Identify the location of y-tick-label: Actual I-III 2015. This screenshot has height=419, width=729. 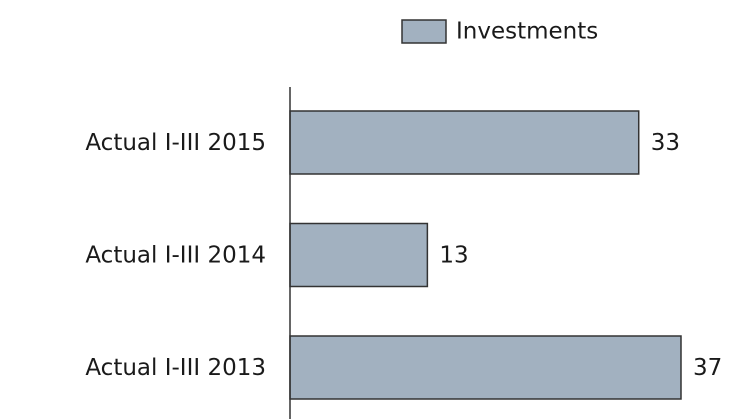
(175, 143).